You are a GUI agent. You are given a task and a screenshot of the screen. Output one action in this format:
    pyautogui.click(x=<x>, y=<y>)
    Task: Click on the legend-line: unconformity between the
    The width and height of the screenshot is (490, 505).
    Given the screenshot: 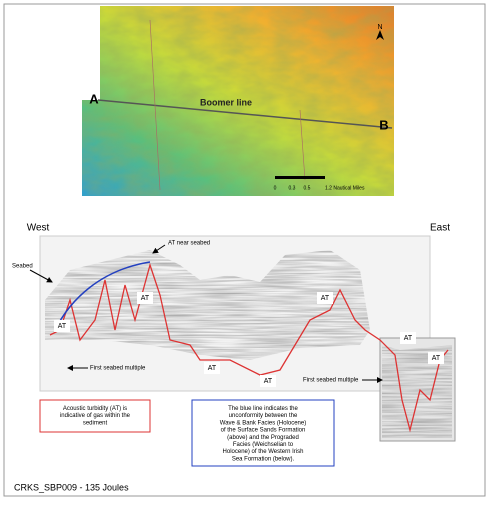 What is the action you would take?
    pyautogui.click(x=263, y=416)
    